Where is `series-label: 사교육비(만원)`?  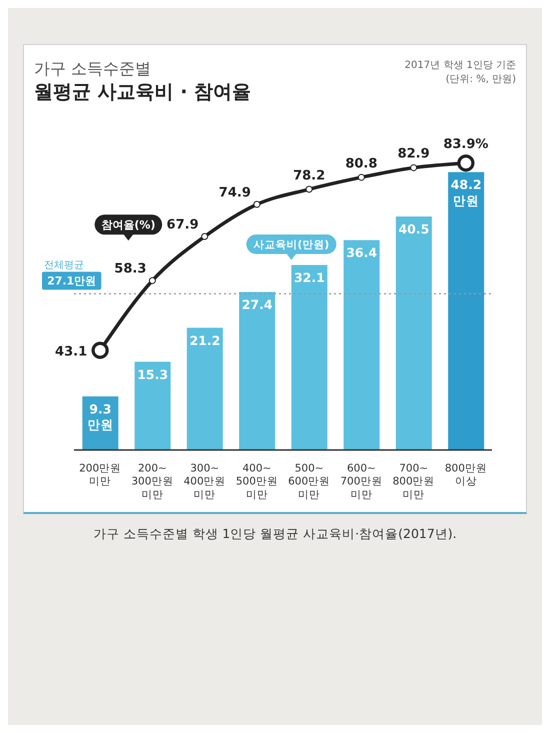 series-label: 사교육비(만원) is located at coordinates (292, 245).